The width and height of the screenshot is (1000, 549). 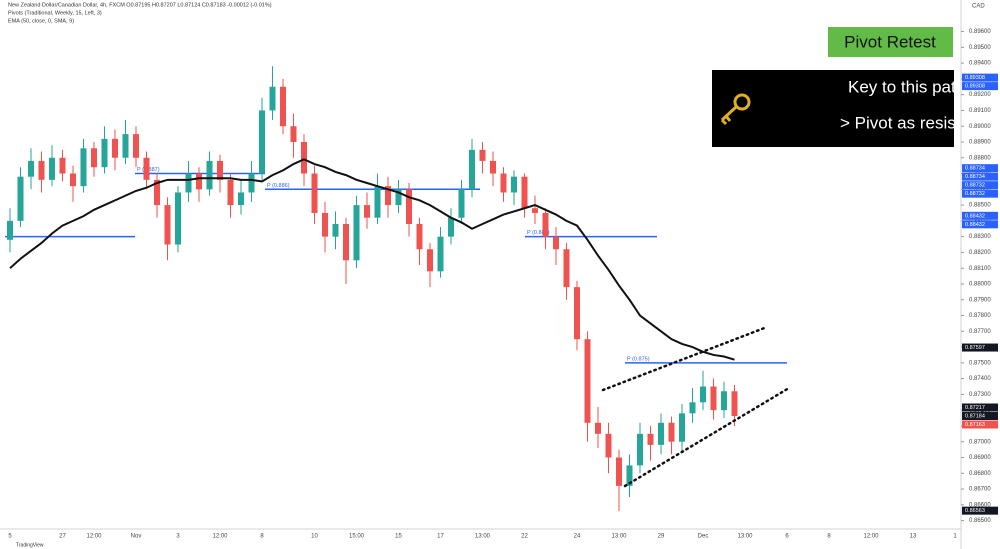 I want to click on y-tick-label: 0.87000, so click(x=980, y=442).